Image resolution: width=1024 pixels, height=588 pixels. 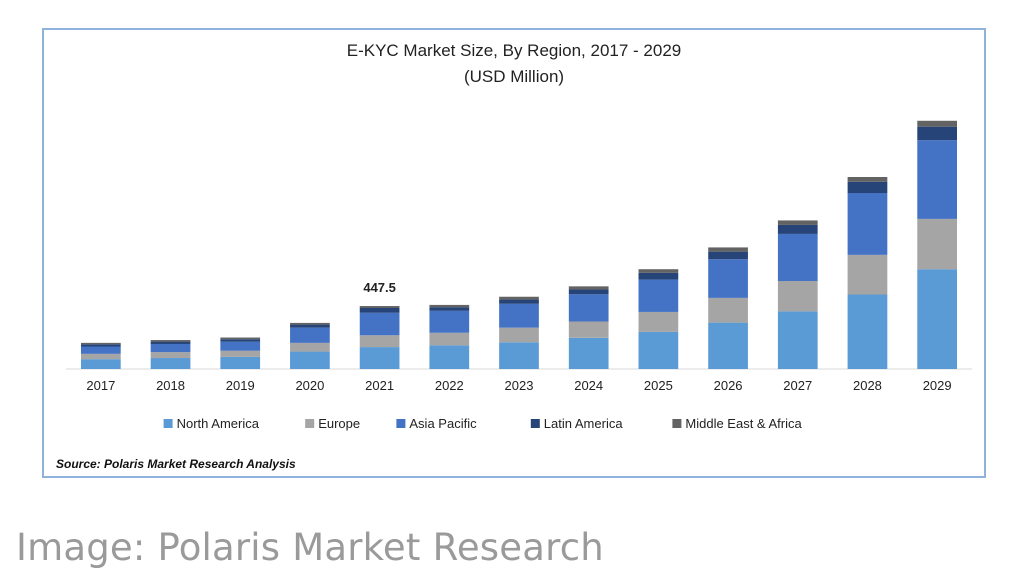 What do you see at coordinates (867, 331) in the screenshot?
I see `bar-2028-north-america` at bounding box center [867, 331].